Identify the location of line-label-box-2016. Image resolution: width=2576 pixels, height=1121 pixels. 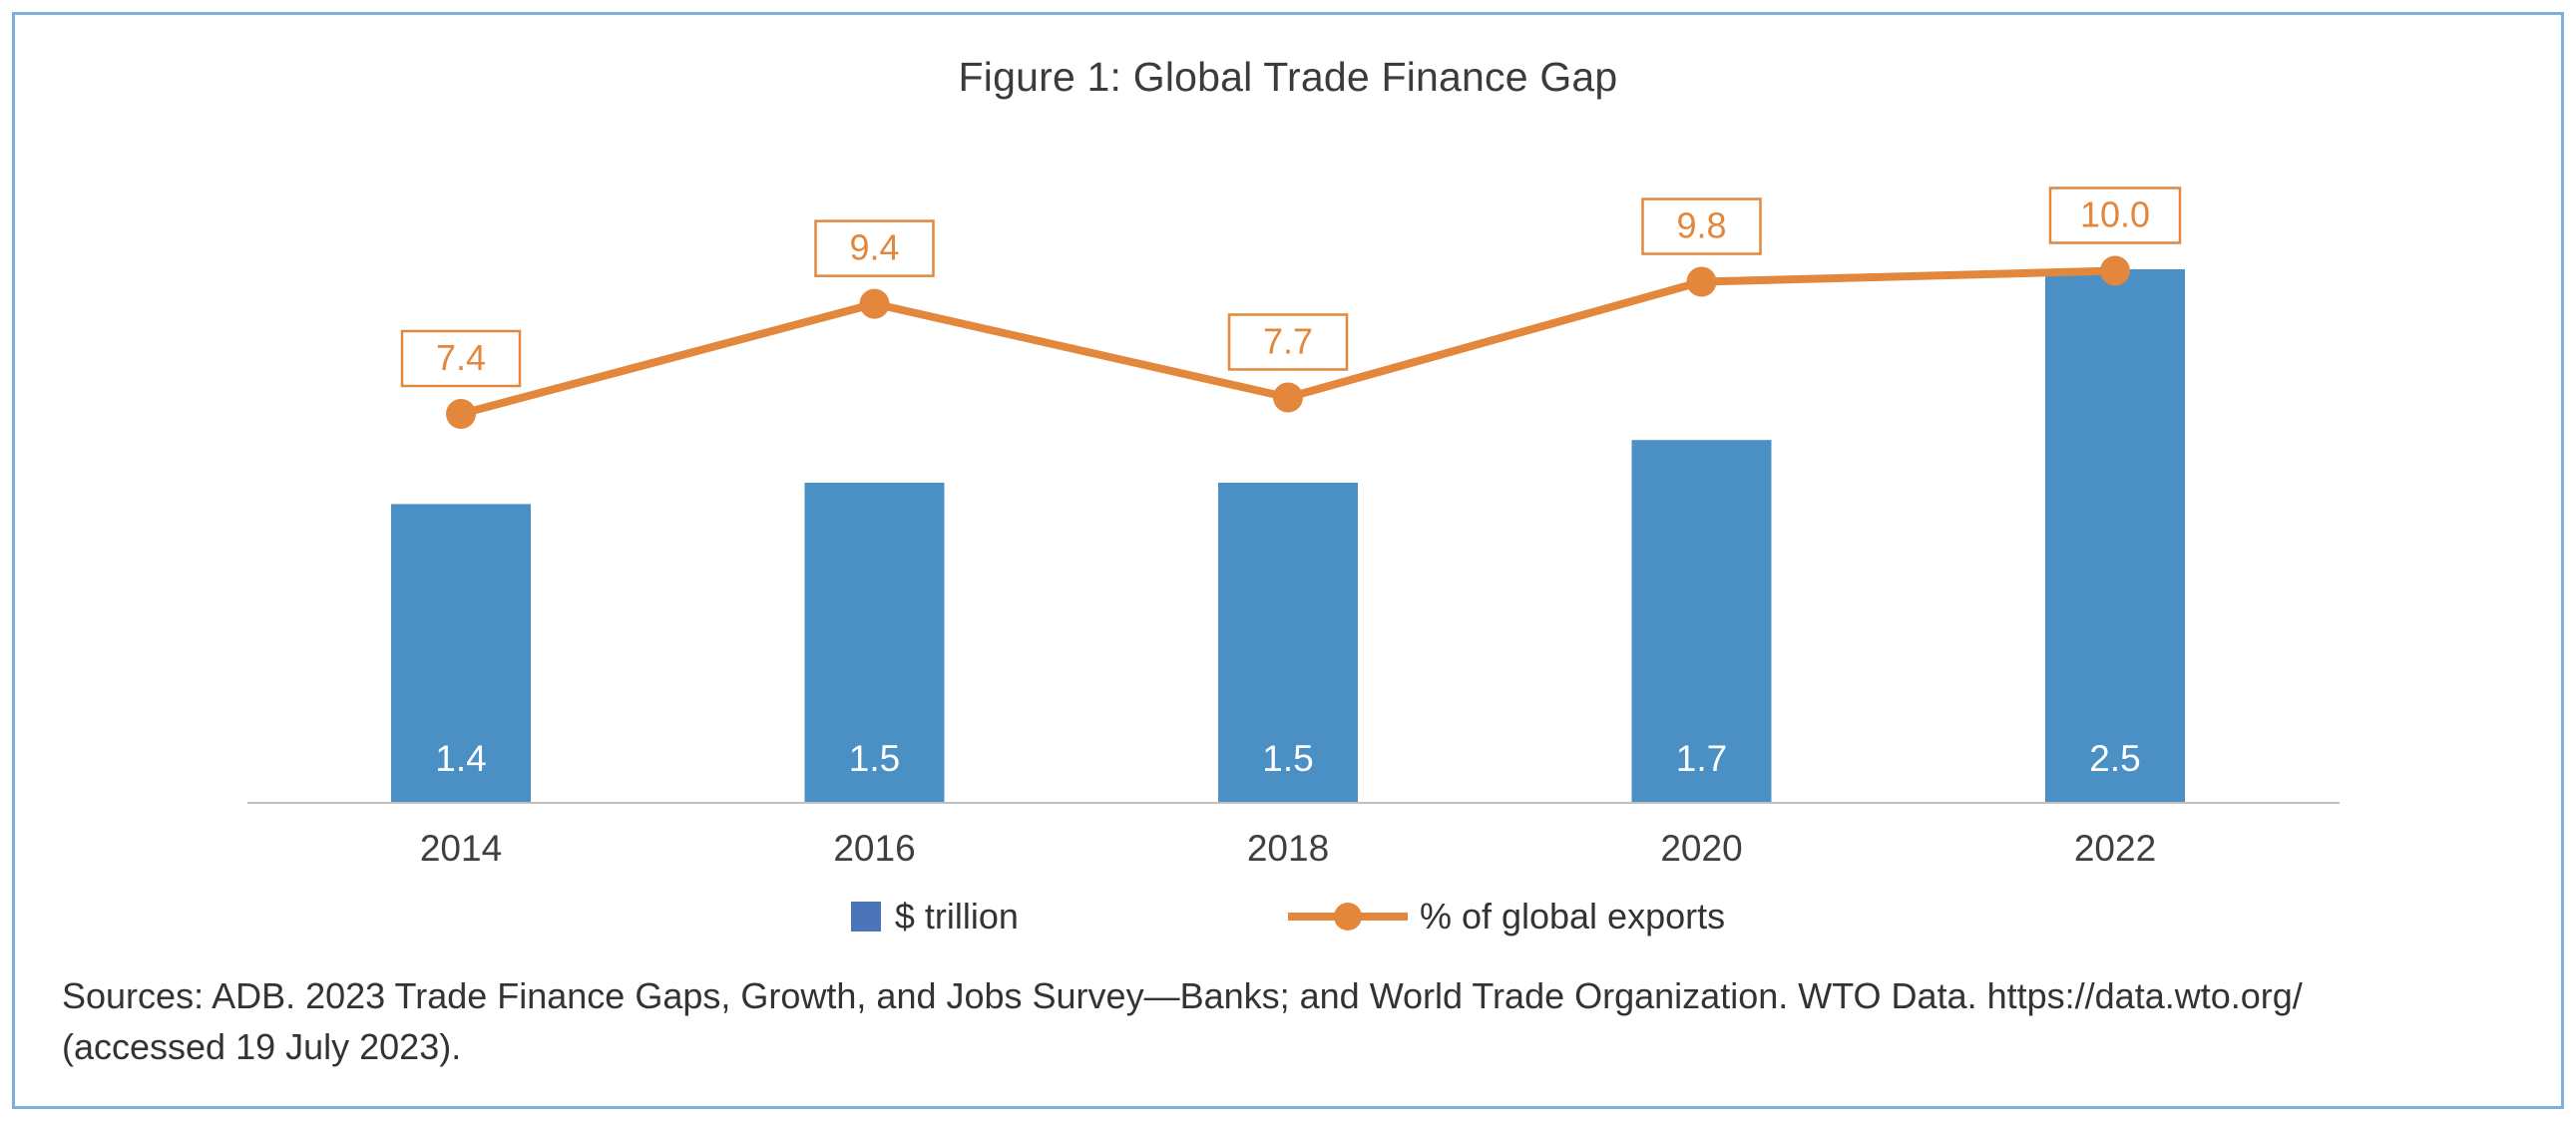
(874, 248).